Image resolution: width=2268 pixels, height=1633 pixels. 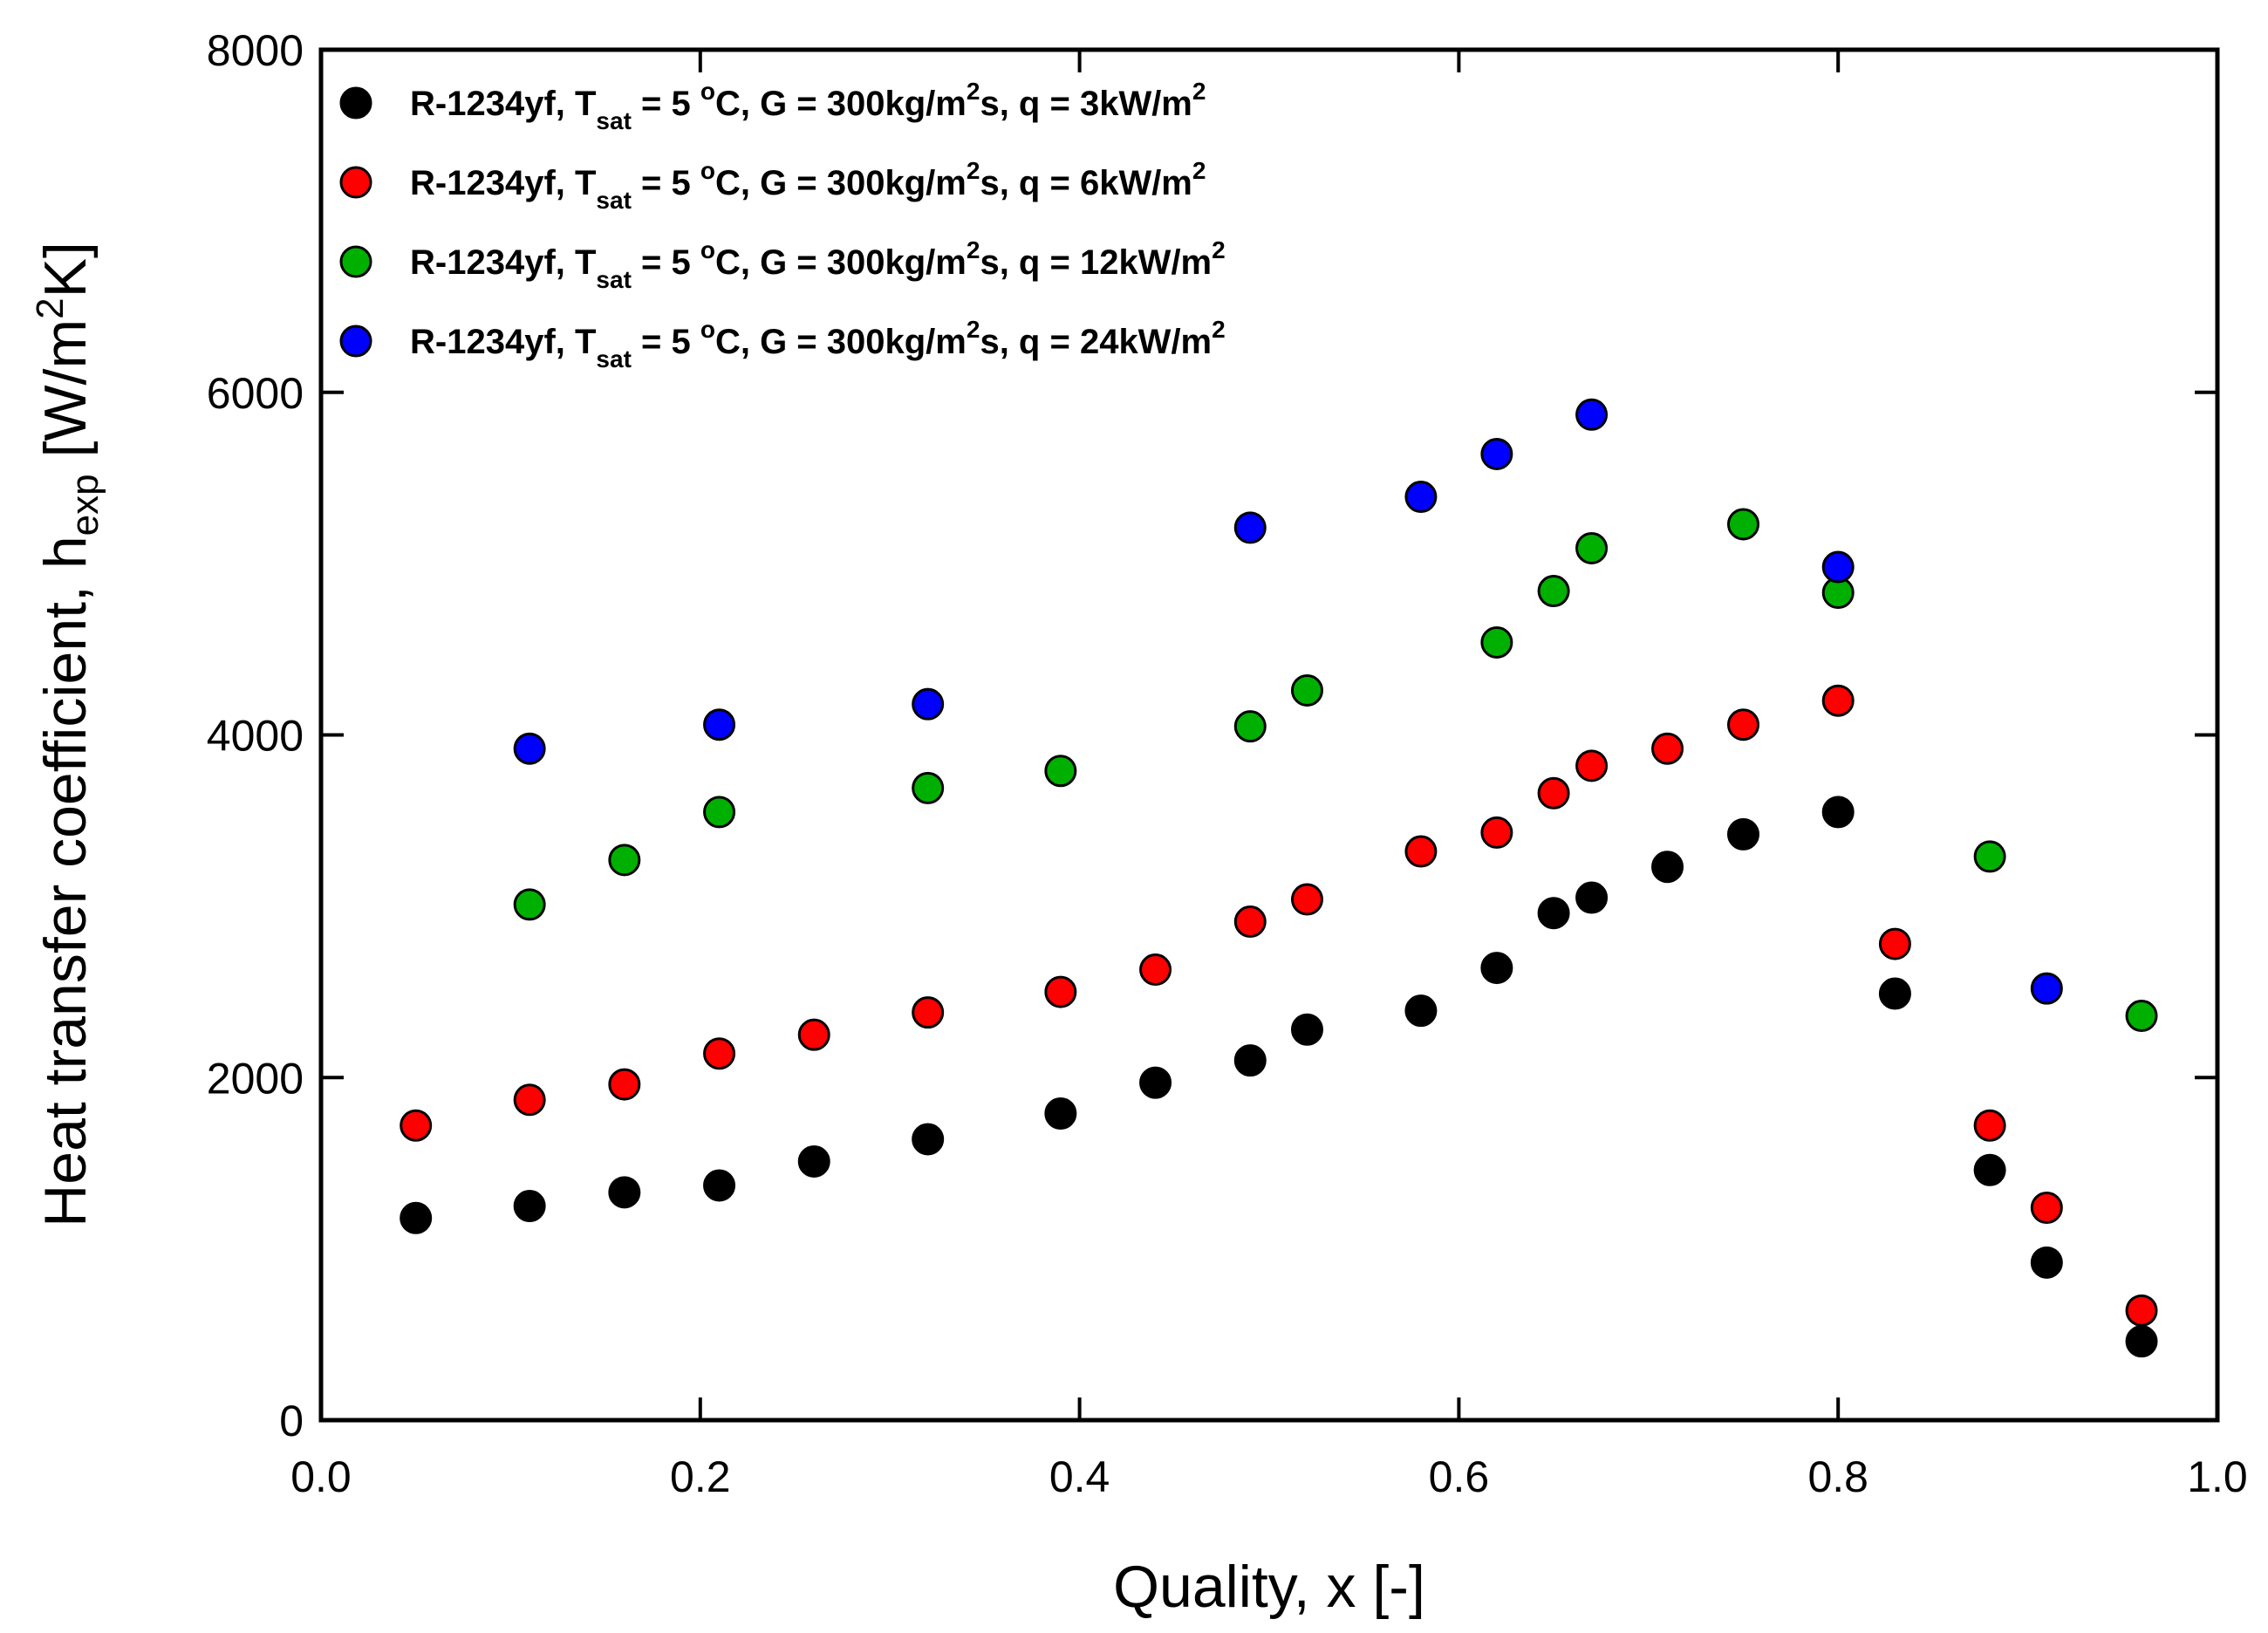 What do you see at coordinates (256, 393) in the screenshot?
I see `y-tick-label: 6000` at bounding box center [256, 393].